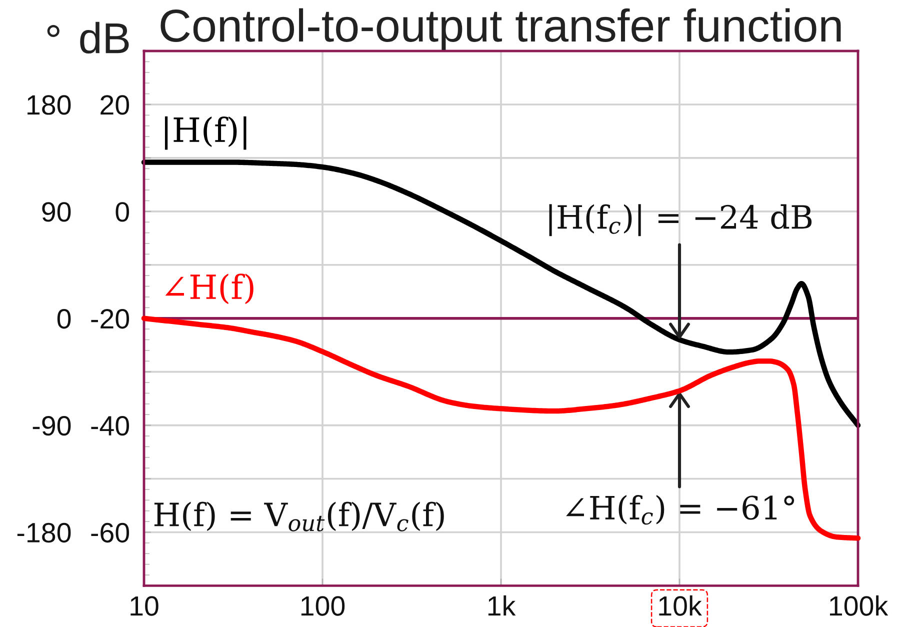 The image size is (902, 627). Describe the element at coordinates (323, 606) in the screenshot. I see `x-tick-label: 100` at that location.